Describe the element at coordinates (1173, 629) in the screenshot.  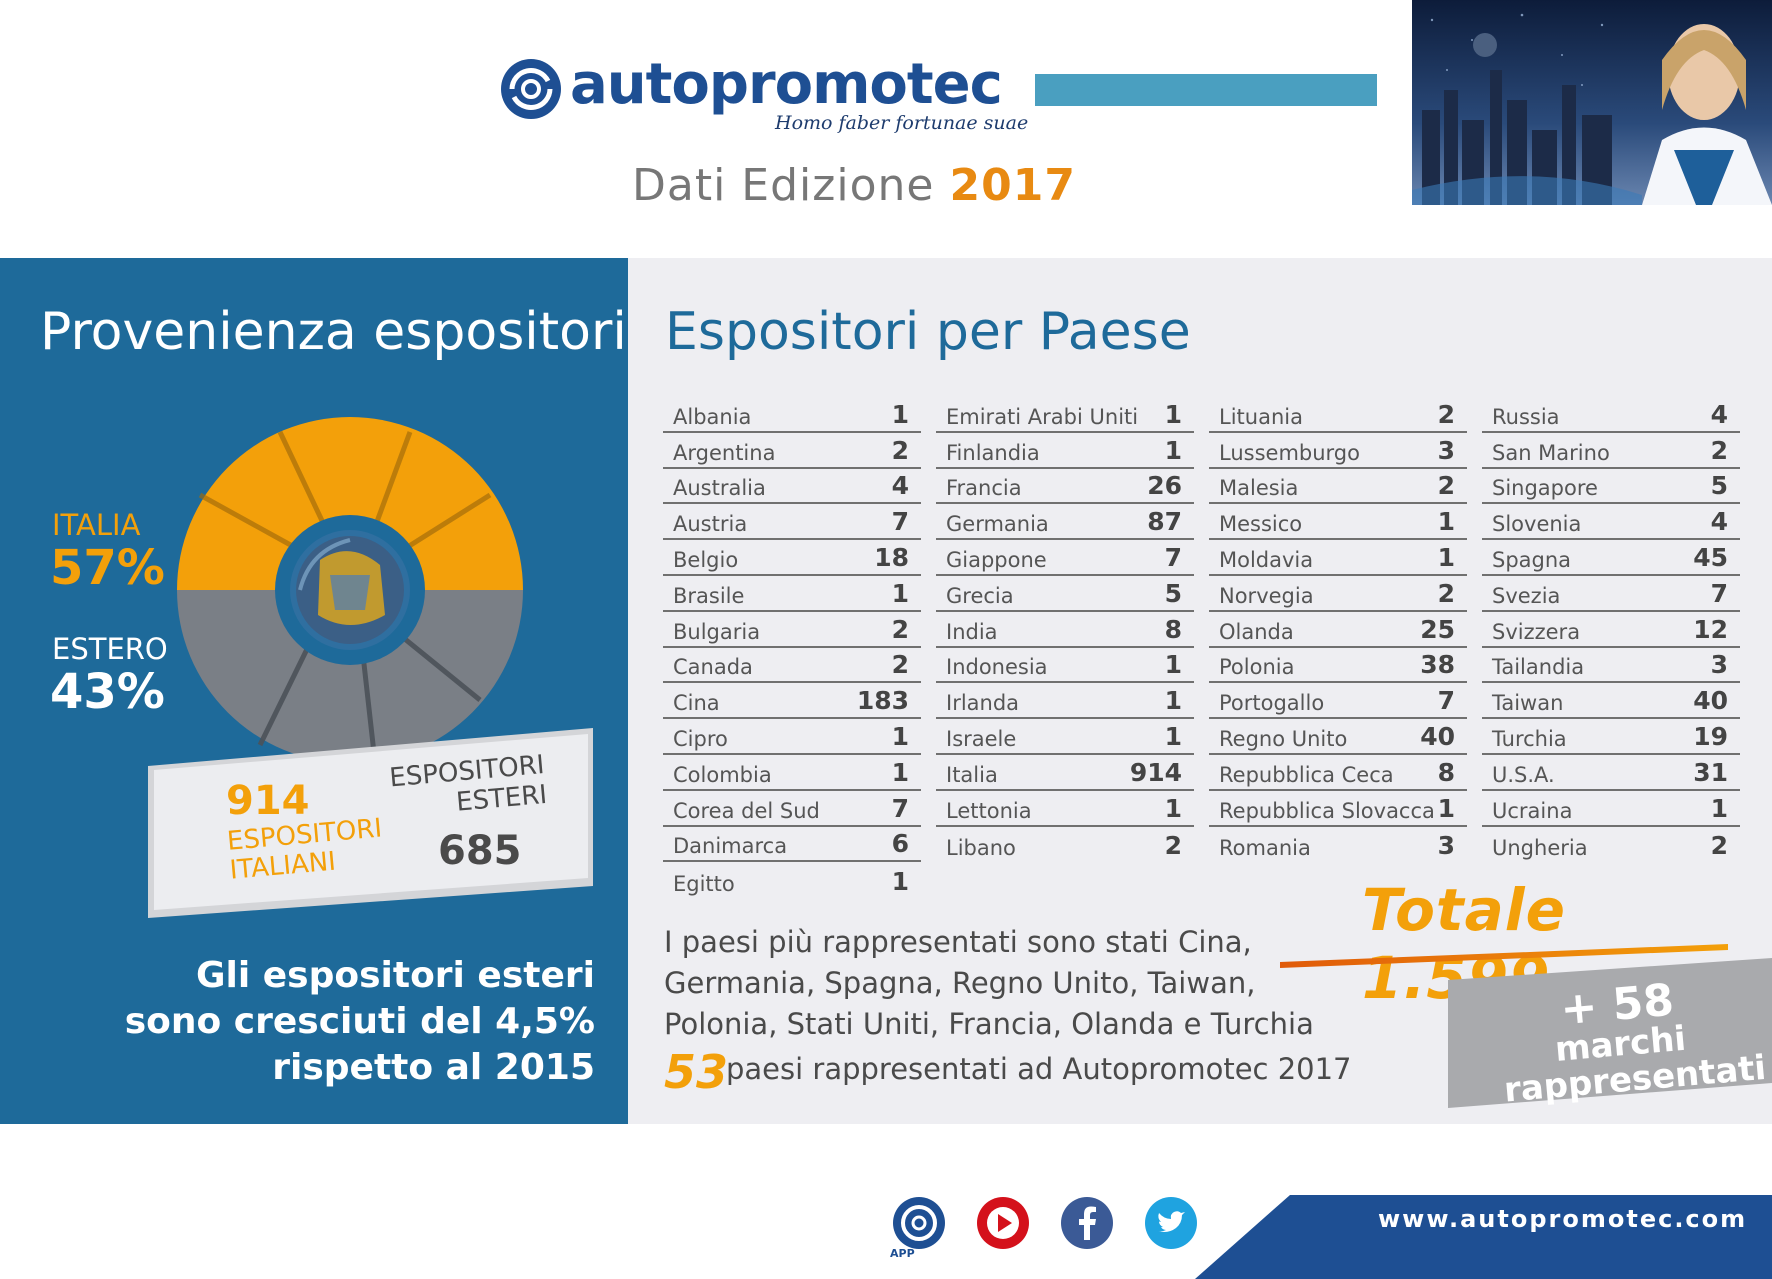
I see `exhibitor-count: 8` at that location.